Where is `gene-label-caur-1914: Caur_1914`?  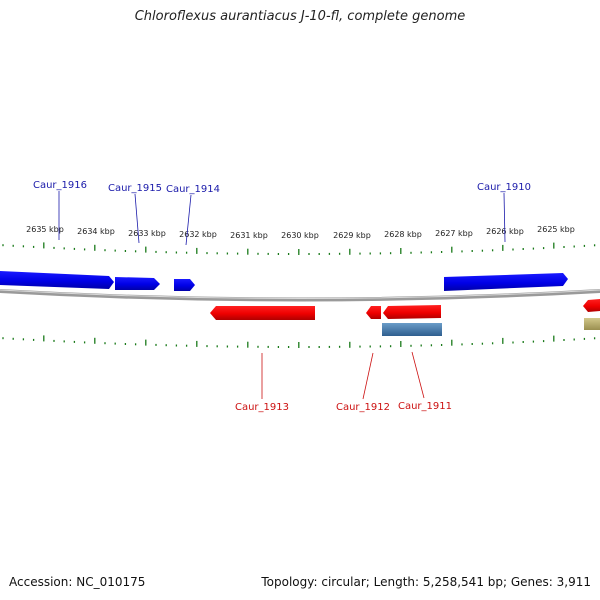 gene-label-caur-1914: Caur_1914 is located at coordinates (193, 189).